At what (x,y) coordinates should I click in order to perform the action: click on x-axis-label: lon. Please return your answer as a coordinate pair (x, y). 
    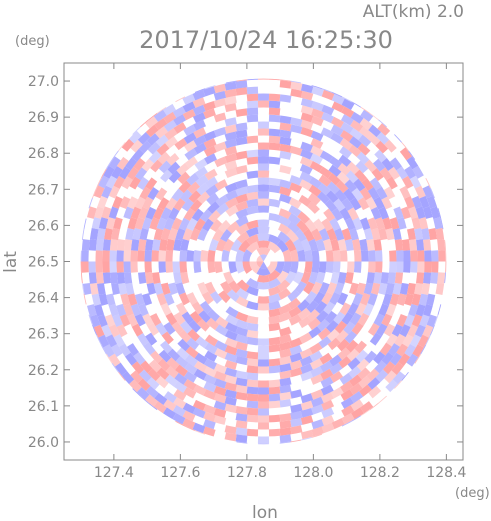
    Looking at the image, I should click on (265, 512).